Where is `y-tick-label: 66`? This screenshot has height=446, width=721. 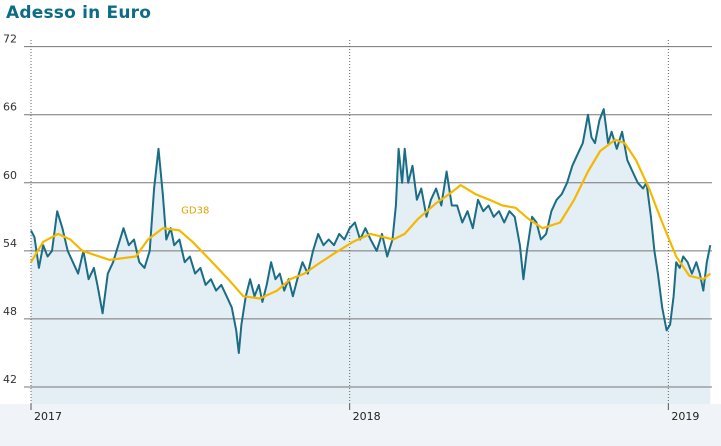
y-tick-label: 66 is located at coordinates (10, 107).